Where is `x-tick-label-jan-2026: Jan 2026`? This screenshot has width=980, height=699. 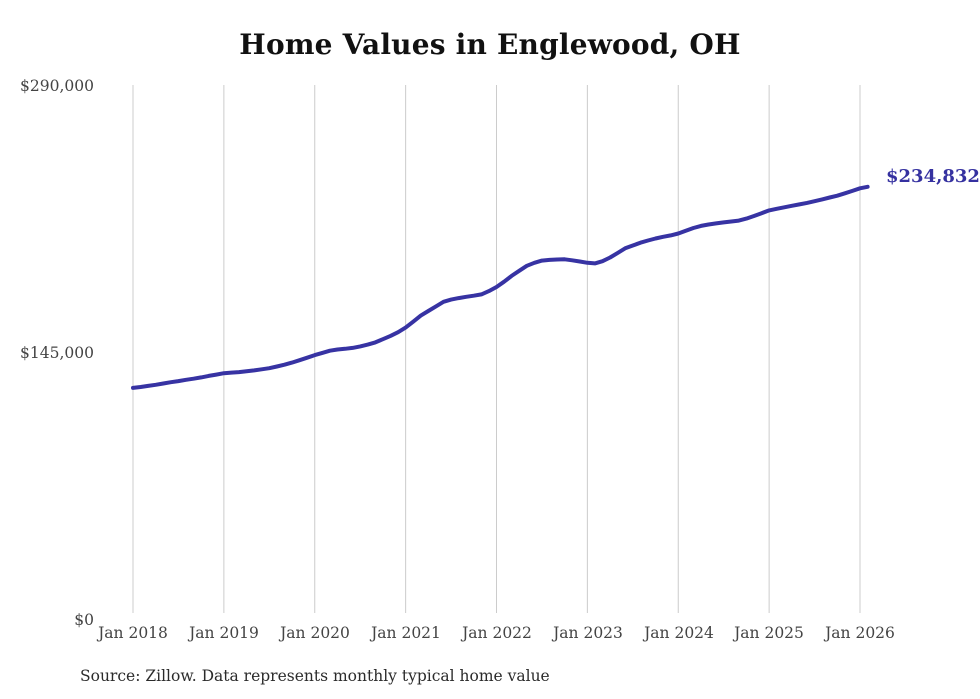
x-tick-label-jan-2026: Jan 2026 is located at coordinates (860, 633).